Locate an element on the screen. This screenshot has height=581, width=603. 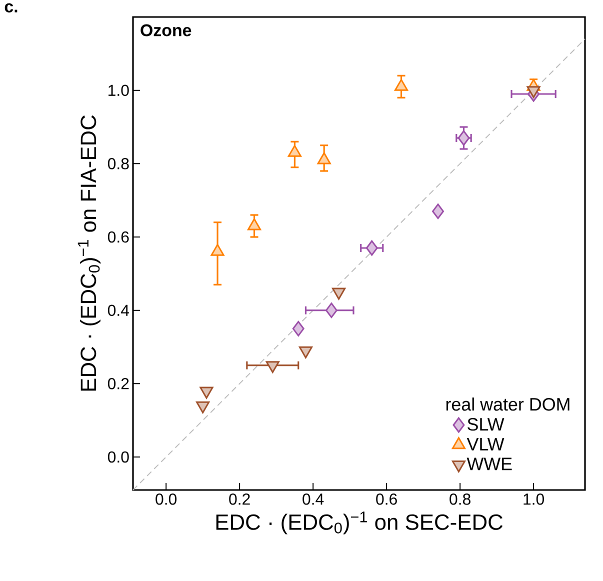
x-tick-label: 0.2 is located at coordinates (239, 499).